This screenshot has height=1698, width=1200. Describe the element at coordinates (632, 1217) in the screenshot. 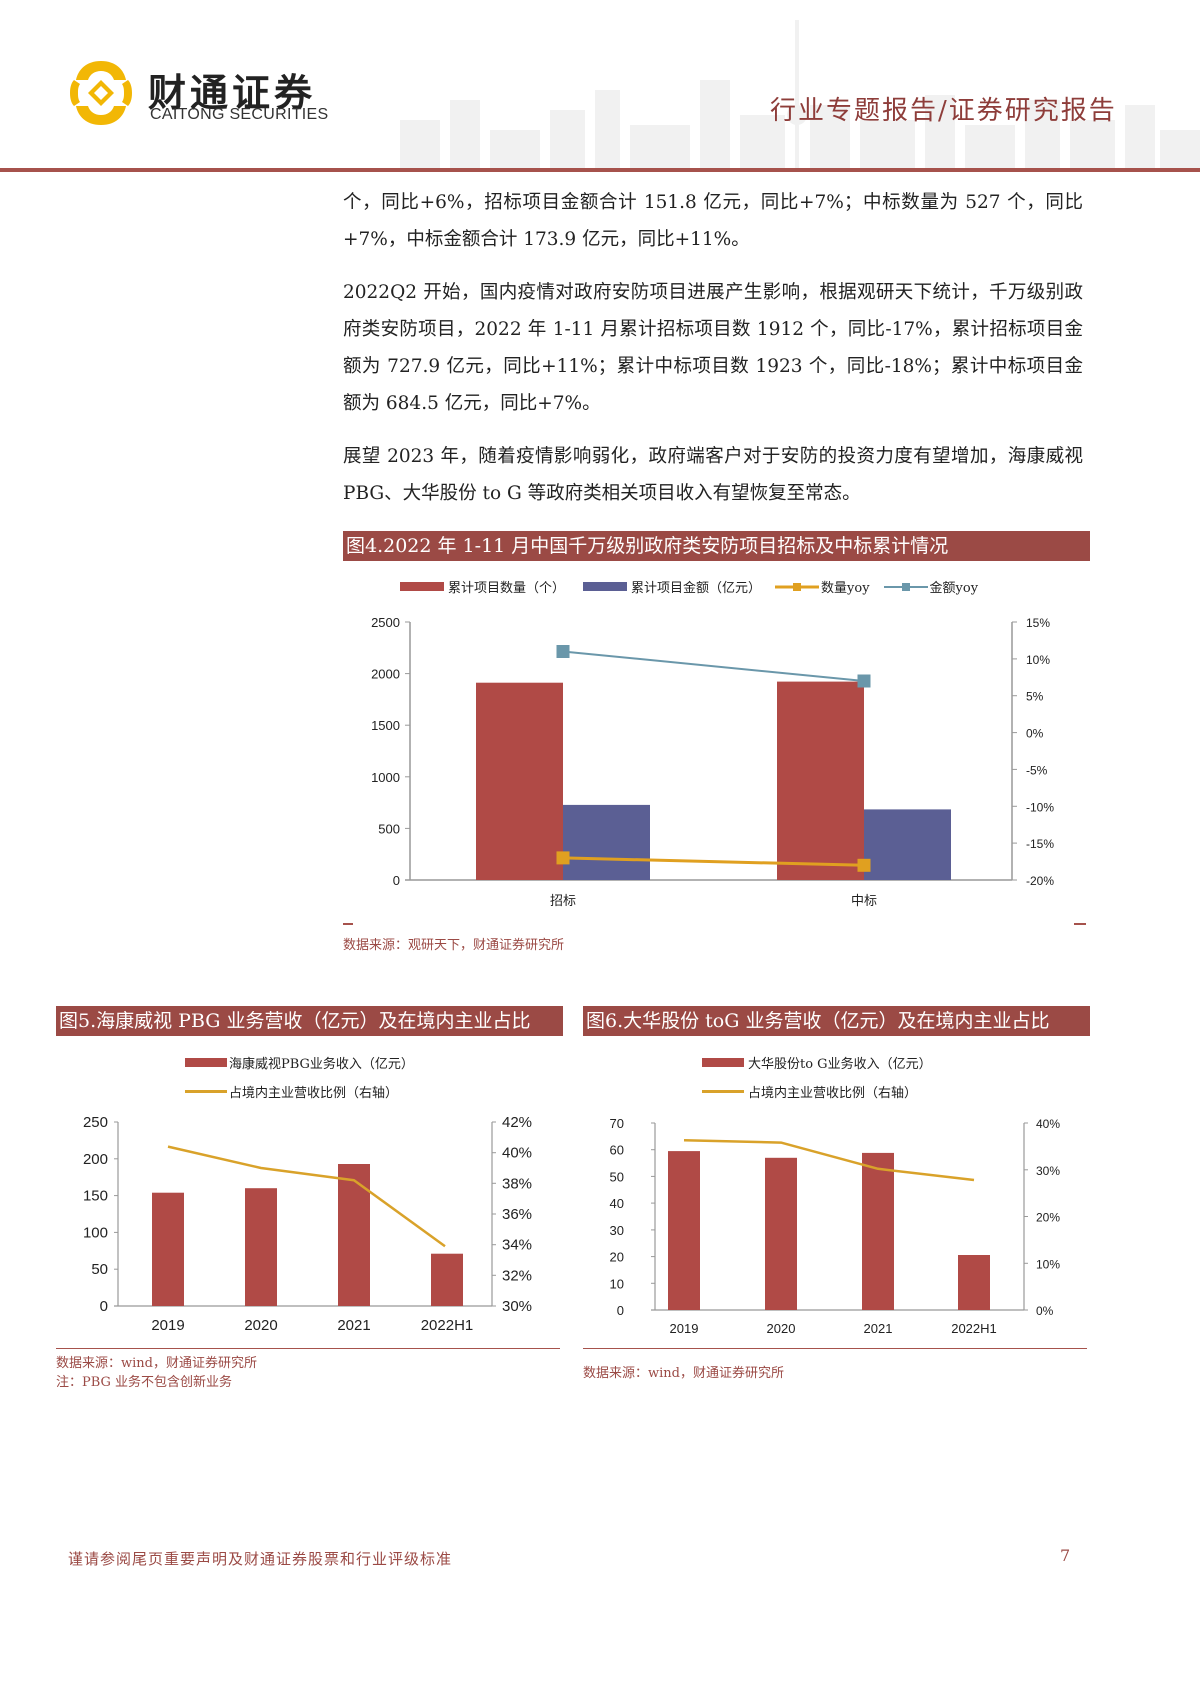

I see `figure-6-left-axis: 70 60 50 40 30 20 10 0` at that location.